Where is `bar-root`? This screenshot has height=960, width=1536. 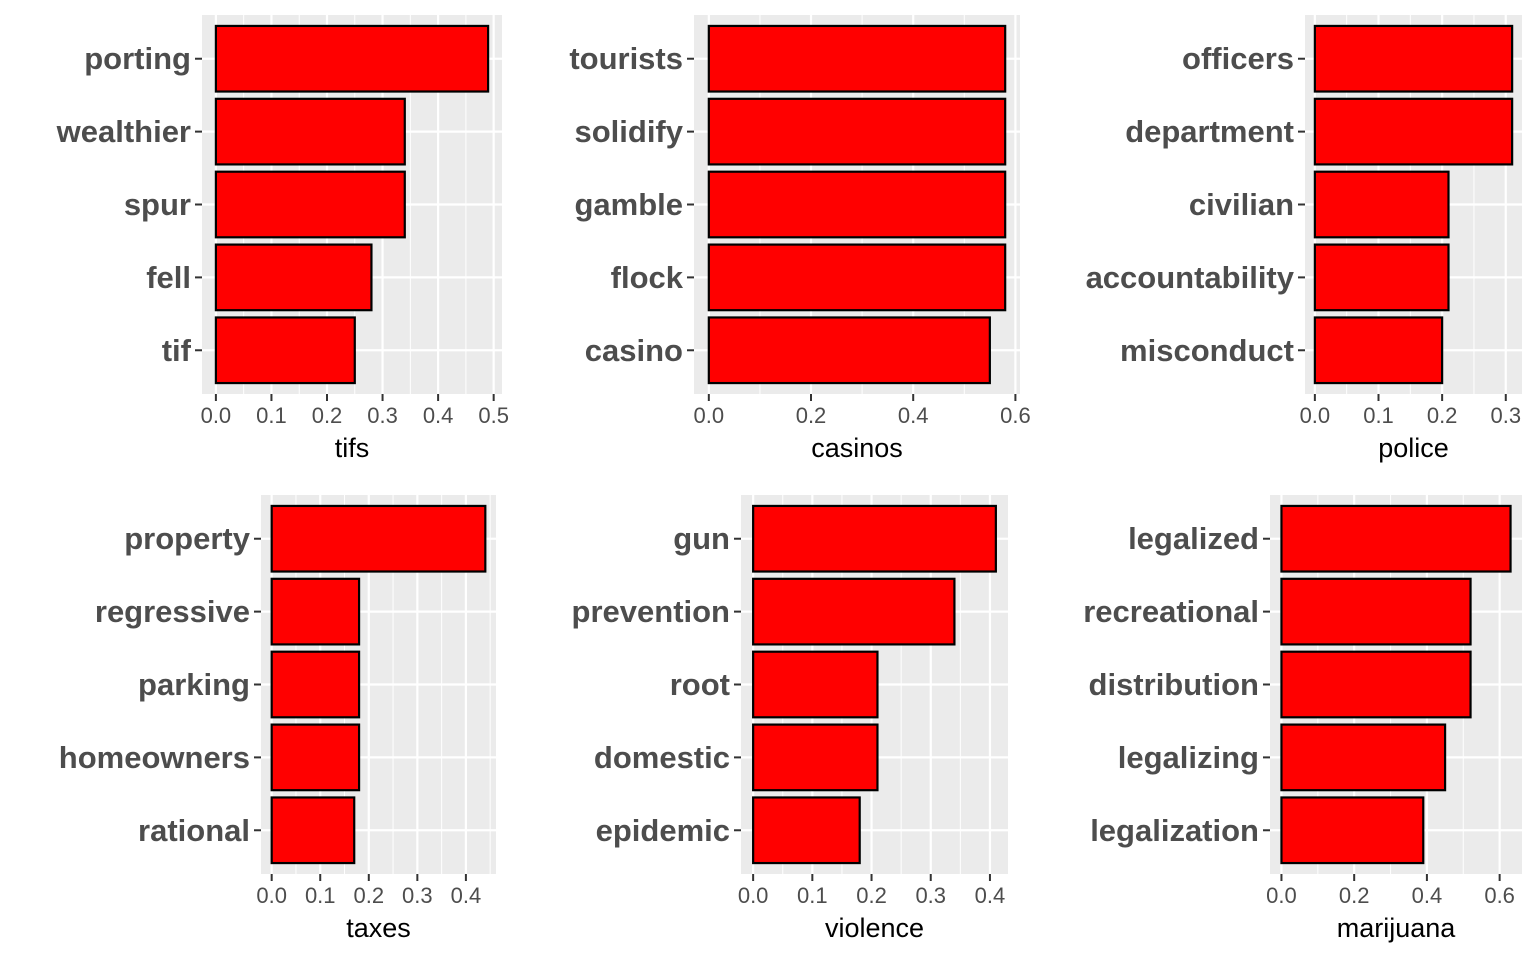
bar-root is located at coordinates (815, 684).